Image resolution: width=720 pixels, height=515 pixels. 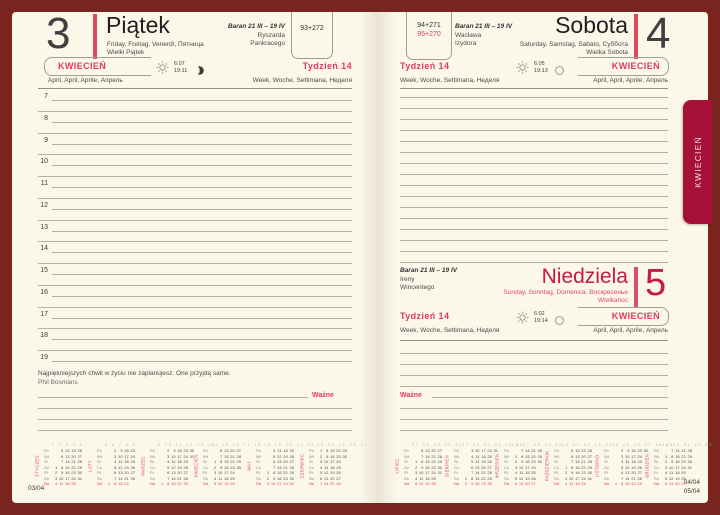 I want to click on day-abbrev-label: Pn, so click(x=506, y=450).